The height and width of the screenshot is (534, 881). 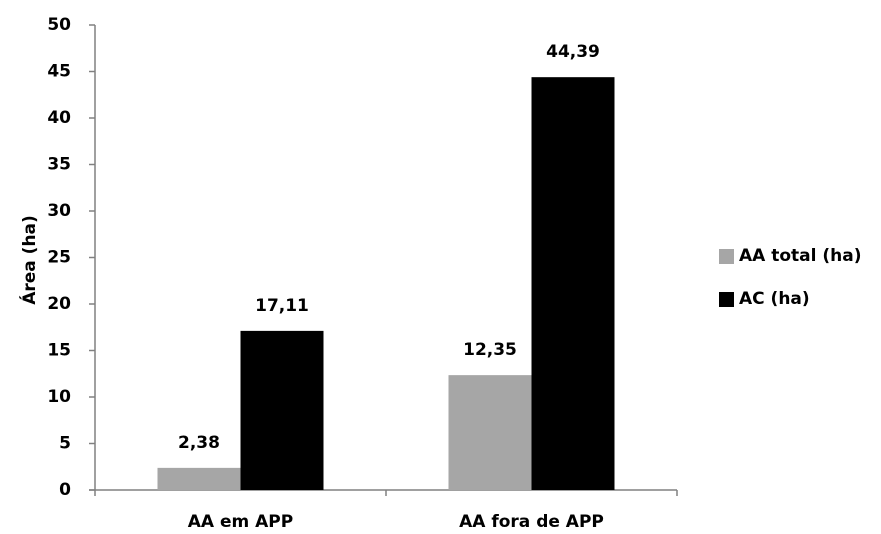 What do you see at coordinates (59, 351) in the screenshot?
I see `y-tick-label: 15` at bounding box center [59, 351].